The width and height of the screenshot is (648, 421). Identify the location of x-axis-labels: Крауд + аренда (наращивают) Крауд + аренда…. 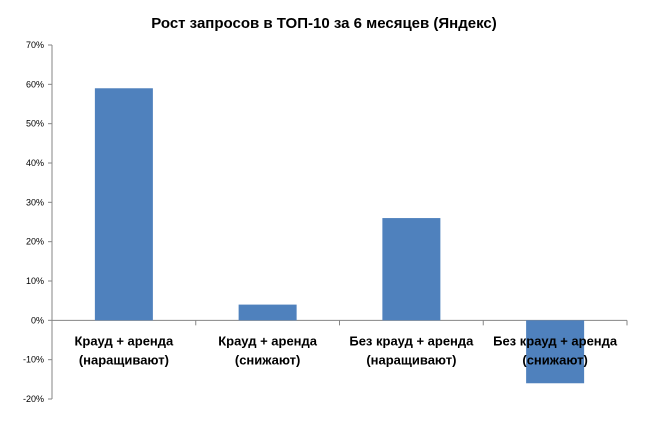
(345, 350).